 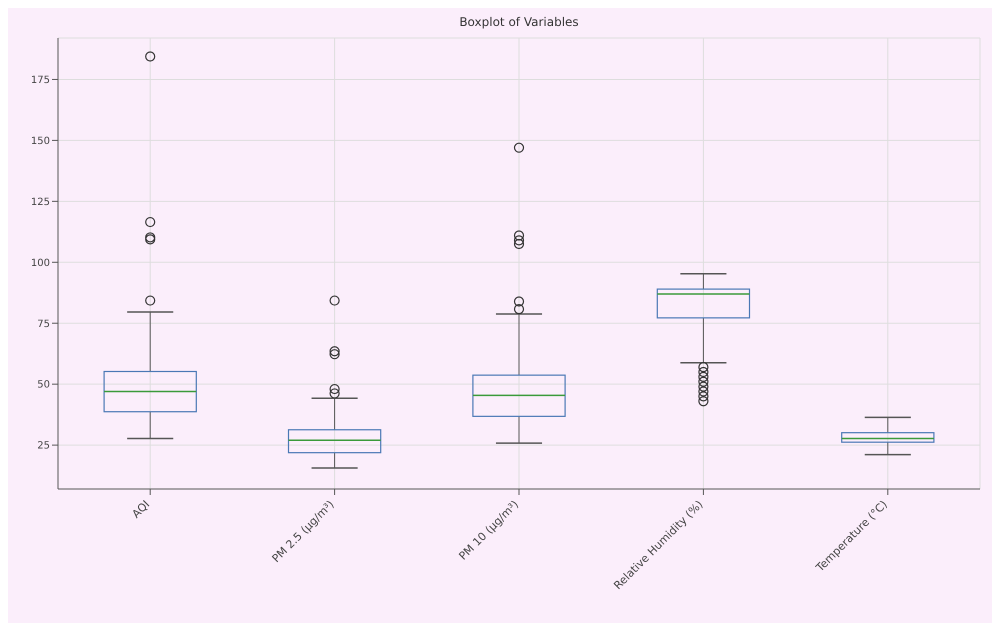 I want to click on y-tick-label: 150, so click(x=40, y=141).